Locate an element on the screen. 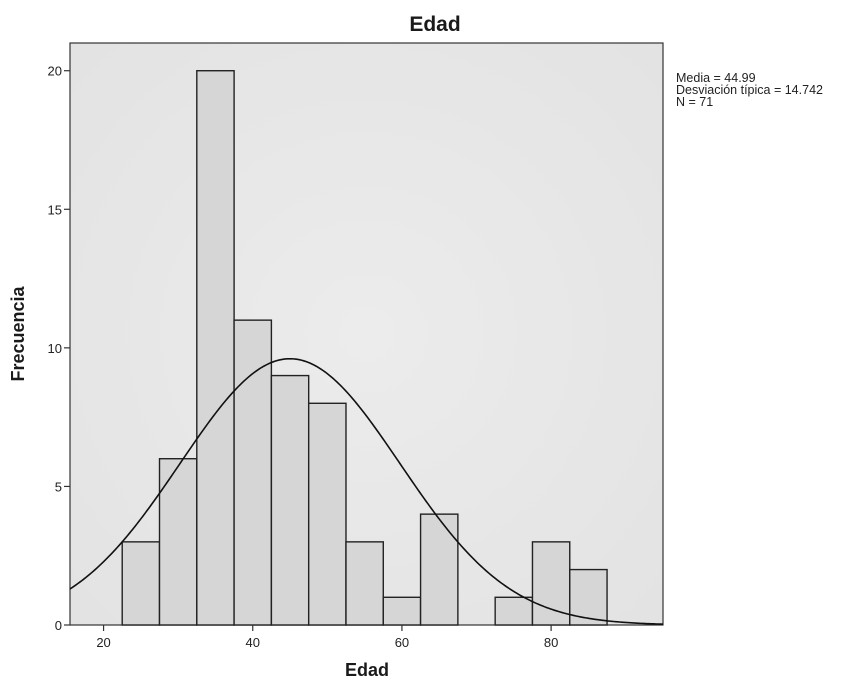 The image size is (859, 685). x-tick-label-40: 40 is located at coordinates (253, 642).